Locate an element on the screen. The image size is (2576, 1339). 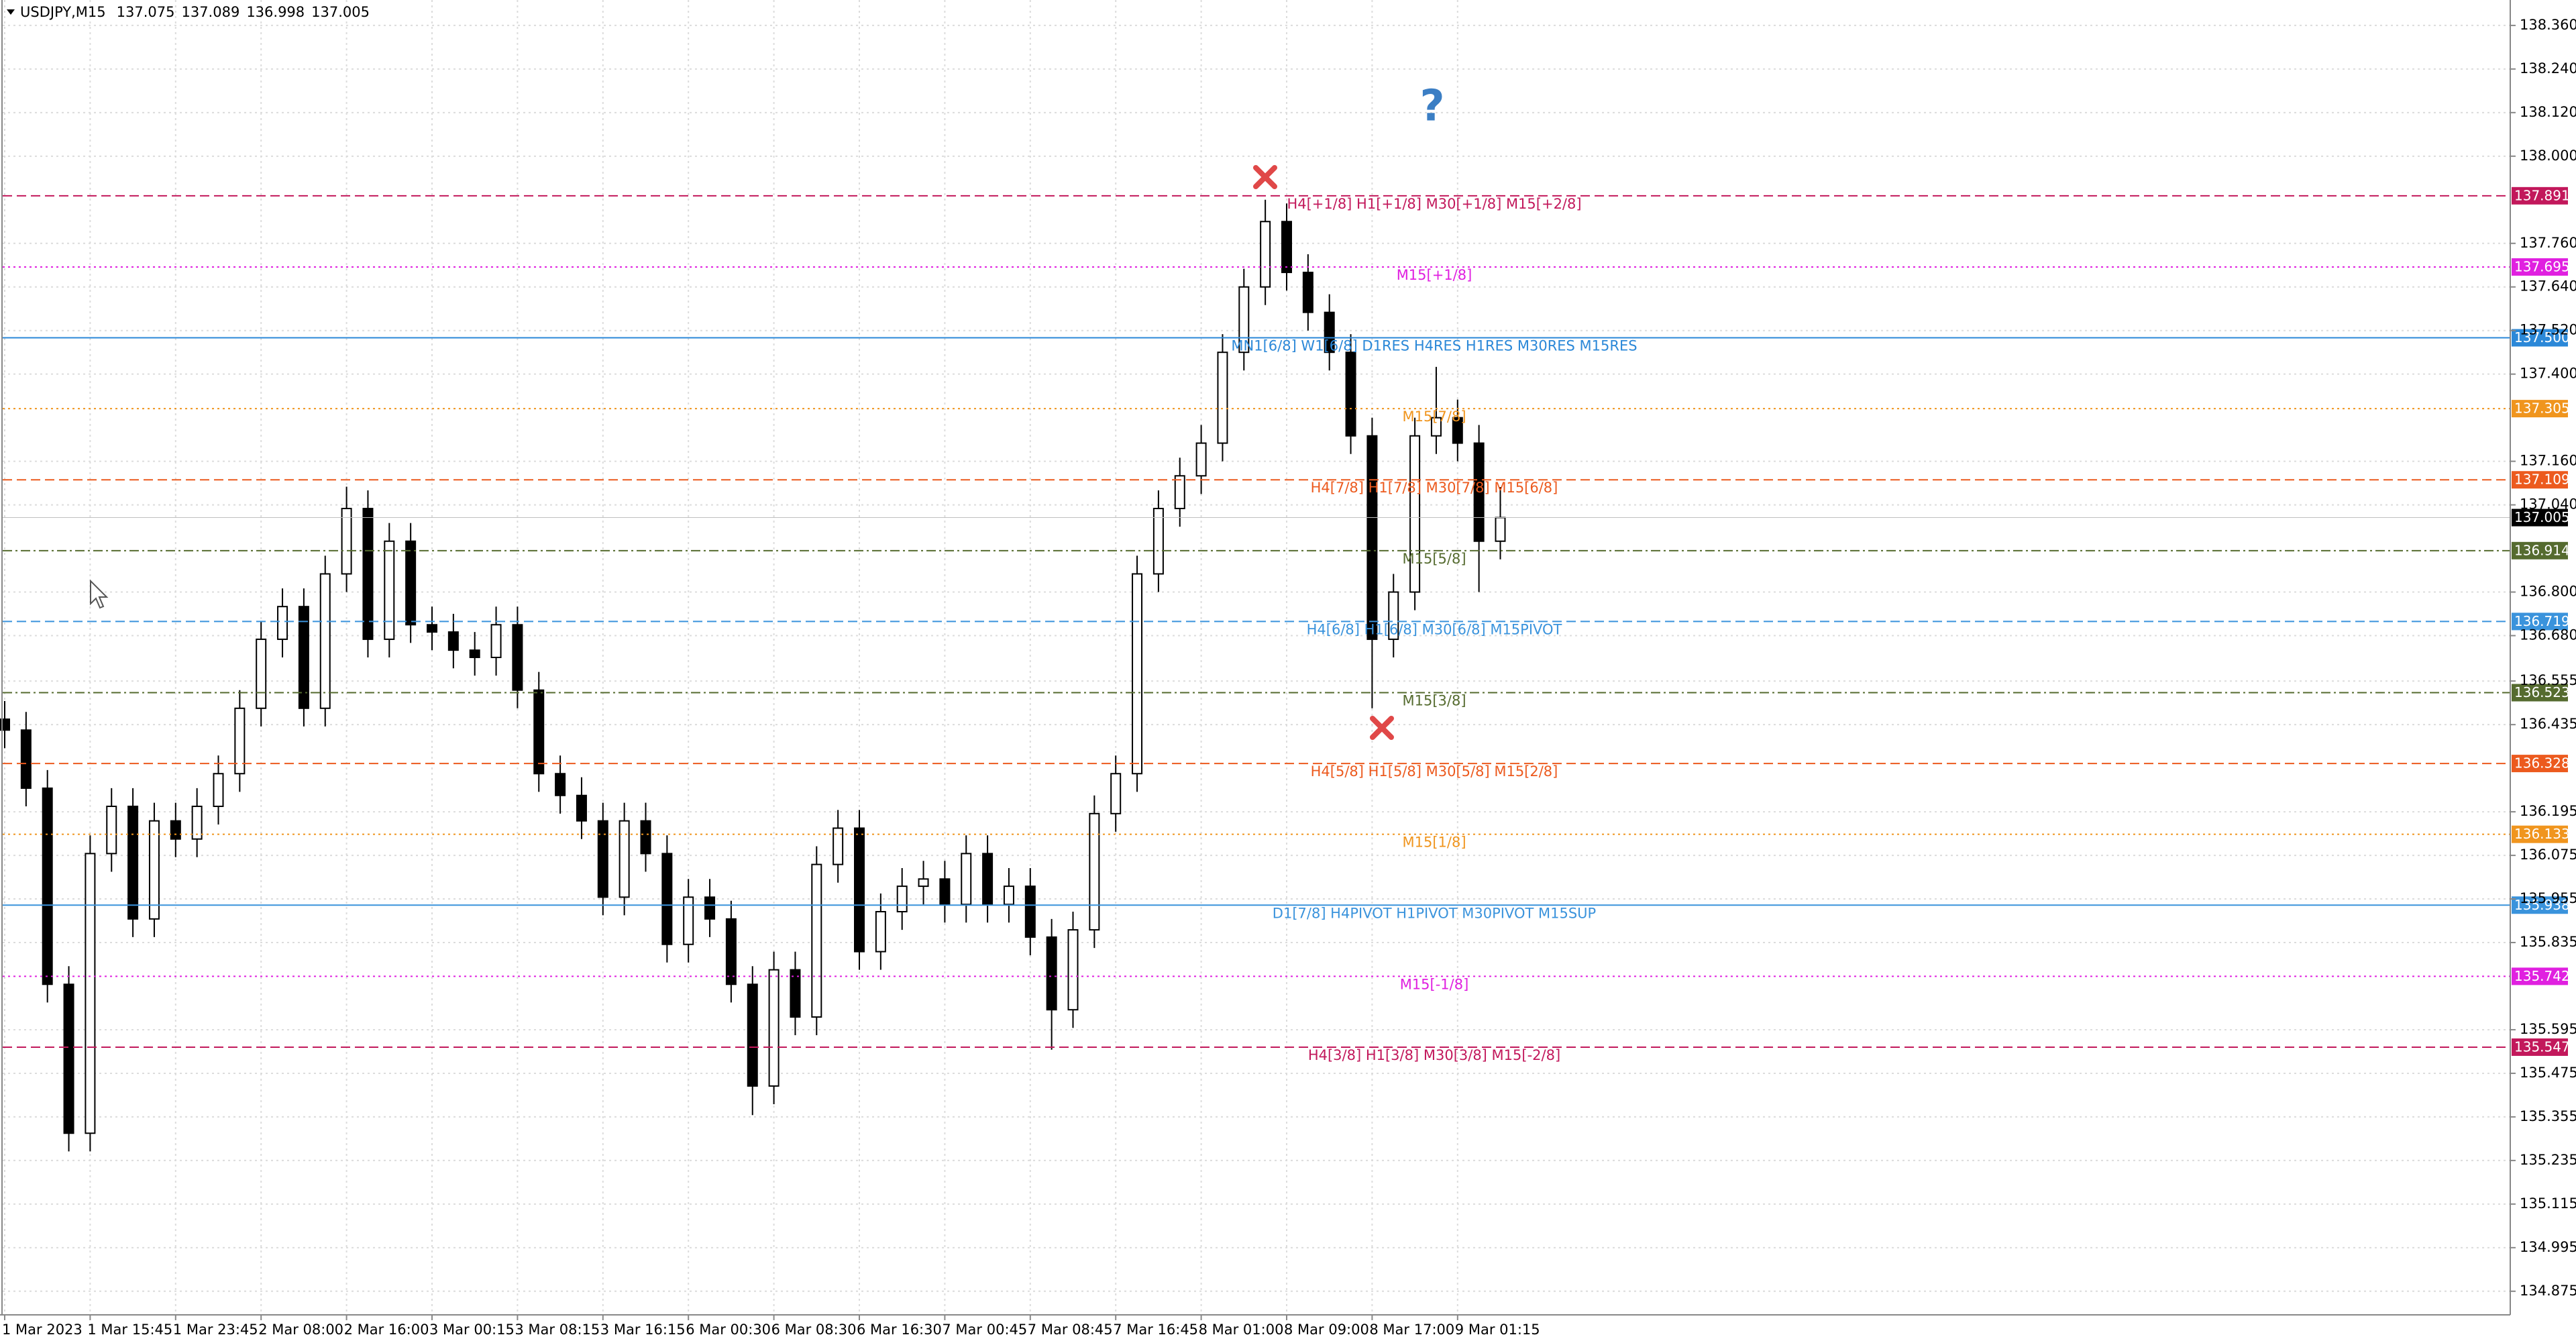
y-tick-label: 135.115 is located at coordinates (2548, 1203).